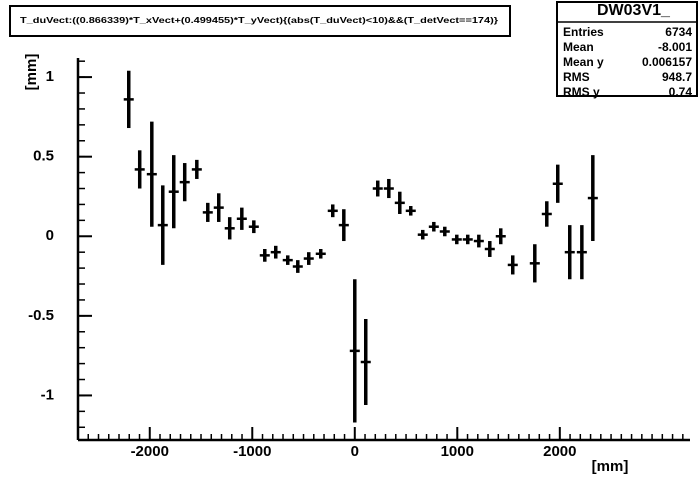 This screenshot has height=485, width=700. I want to click on stats-label: RMS, so click(576, 77).